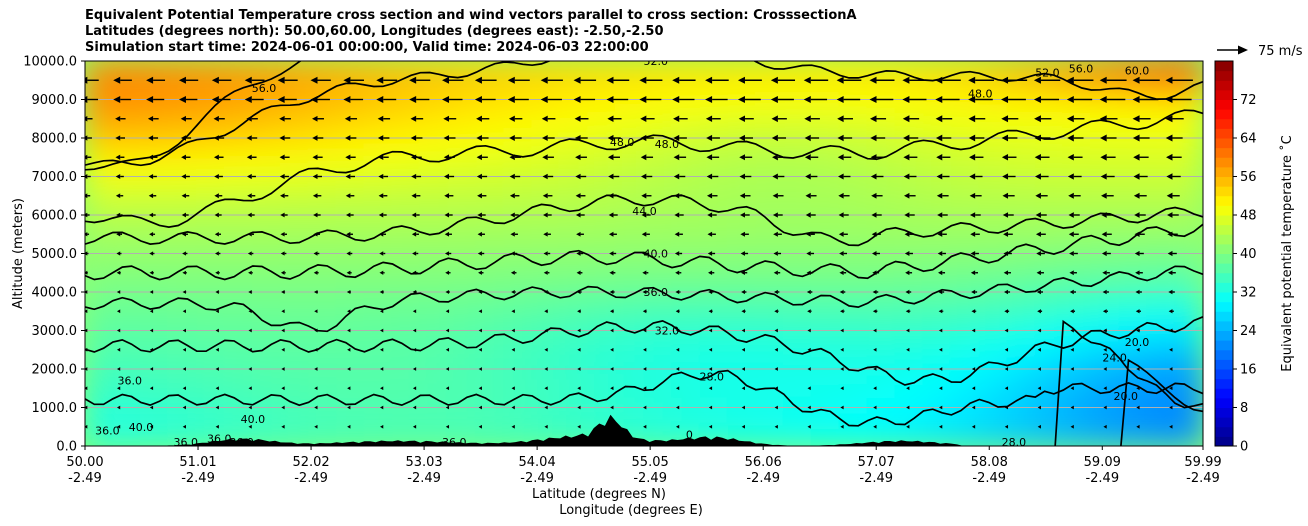 Image resolution: width=1308 pixels, height=526 pixels. What do you see at coordinates (1202, 462) in the screenshot?
I see `x-tick-label-lat: 59.99` at bounding box center [1202, 462].